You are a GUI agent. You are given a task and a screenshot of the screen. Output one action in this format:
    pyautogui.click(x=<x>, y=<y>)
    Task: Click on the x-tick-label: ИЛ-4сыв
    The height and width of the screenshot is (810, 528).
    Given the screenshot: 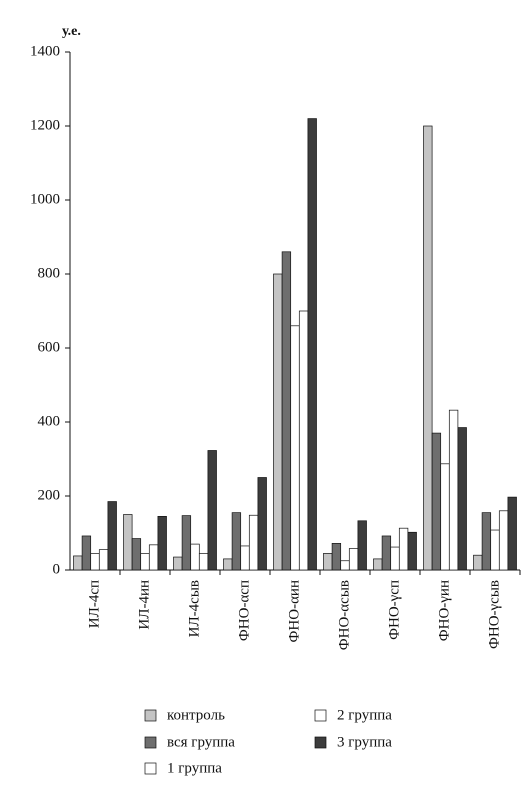 What is the action you would take?
    pyautogui.click(x=194, y=608)
    